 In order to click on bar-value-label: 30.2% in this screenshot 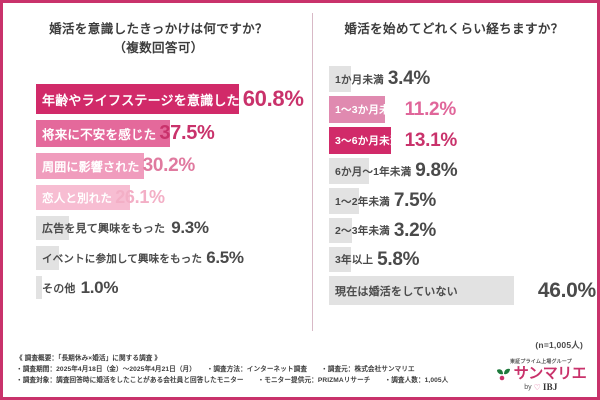, I will do `click(169, 165)`.